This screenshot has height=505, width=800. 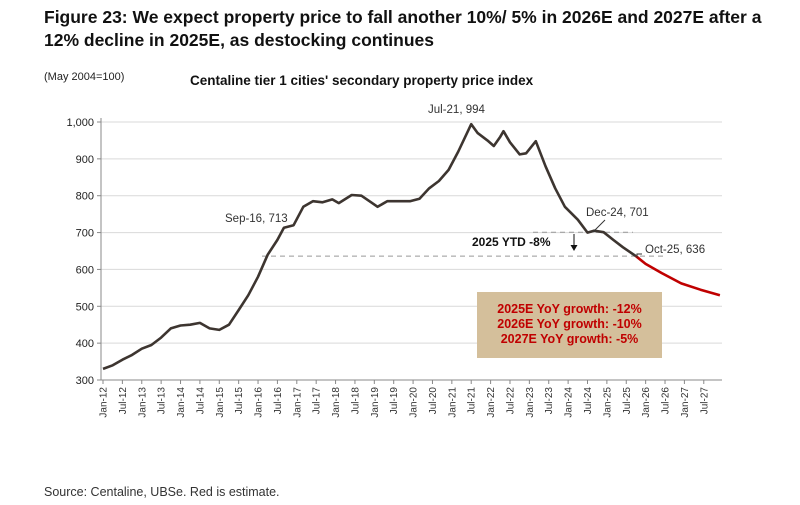 What do you see at coordinates (472, 401) in the screenshot?
I see `x-tick-label: Jul-21` at bounding box center [472, 401].